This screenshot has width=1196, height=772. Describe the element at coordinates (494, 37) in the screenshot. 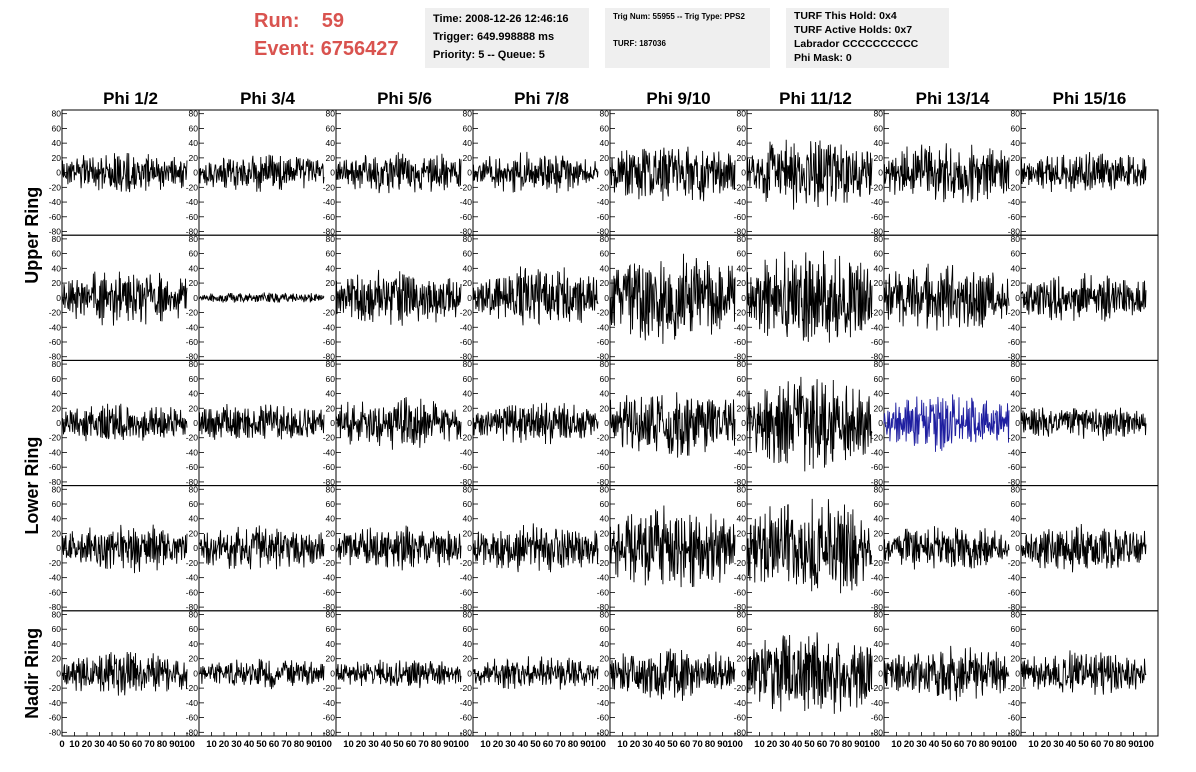

I see `trigger-line: Trigger: 649.998888 ms` at that location.